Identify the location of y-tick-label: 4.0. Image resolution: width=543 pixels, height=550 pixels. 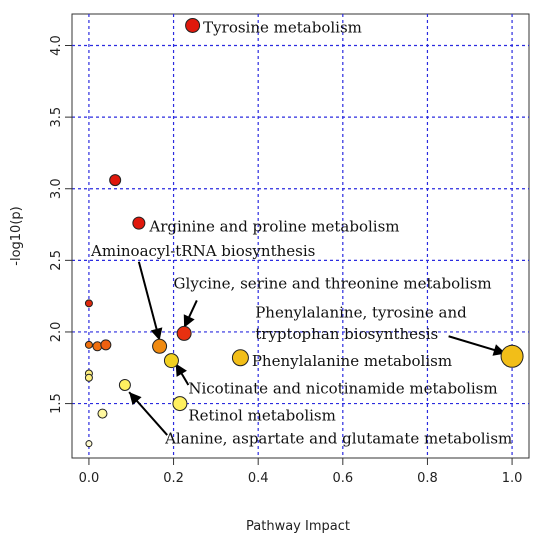
(56, 45).